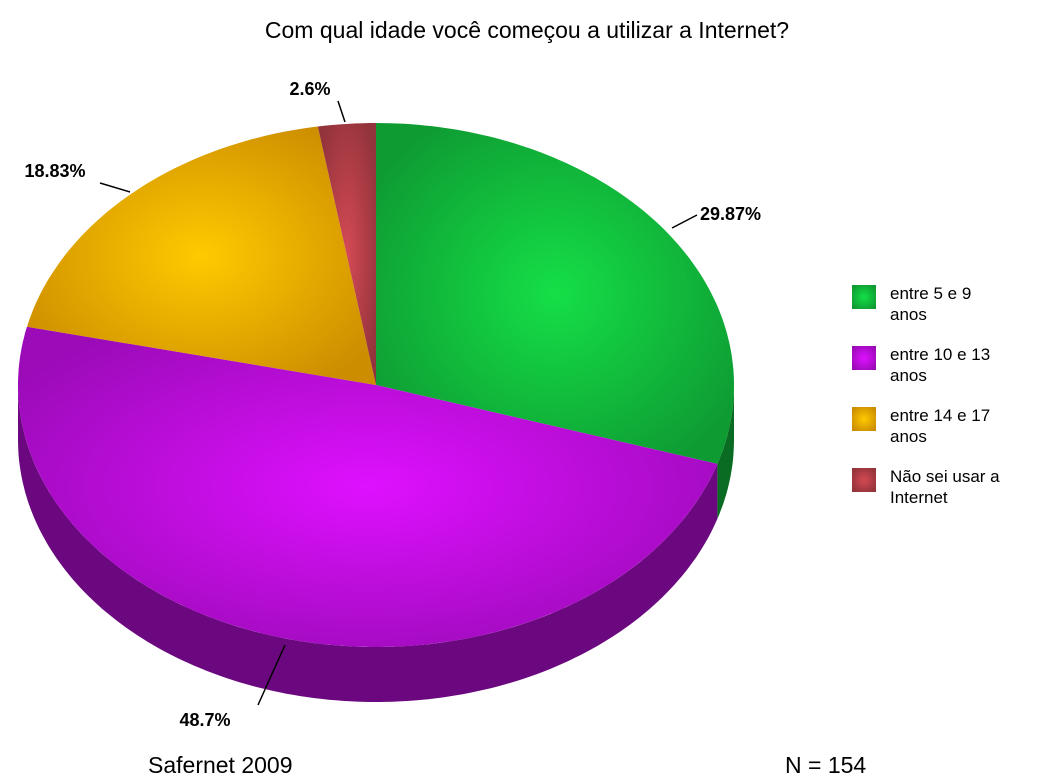 The width and height of the screenshot is (1039, 783). Describe the element at coordinates (730, 214) in the screenshot. I see `data-label: 29.87%` at that location.